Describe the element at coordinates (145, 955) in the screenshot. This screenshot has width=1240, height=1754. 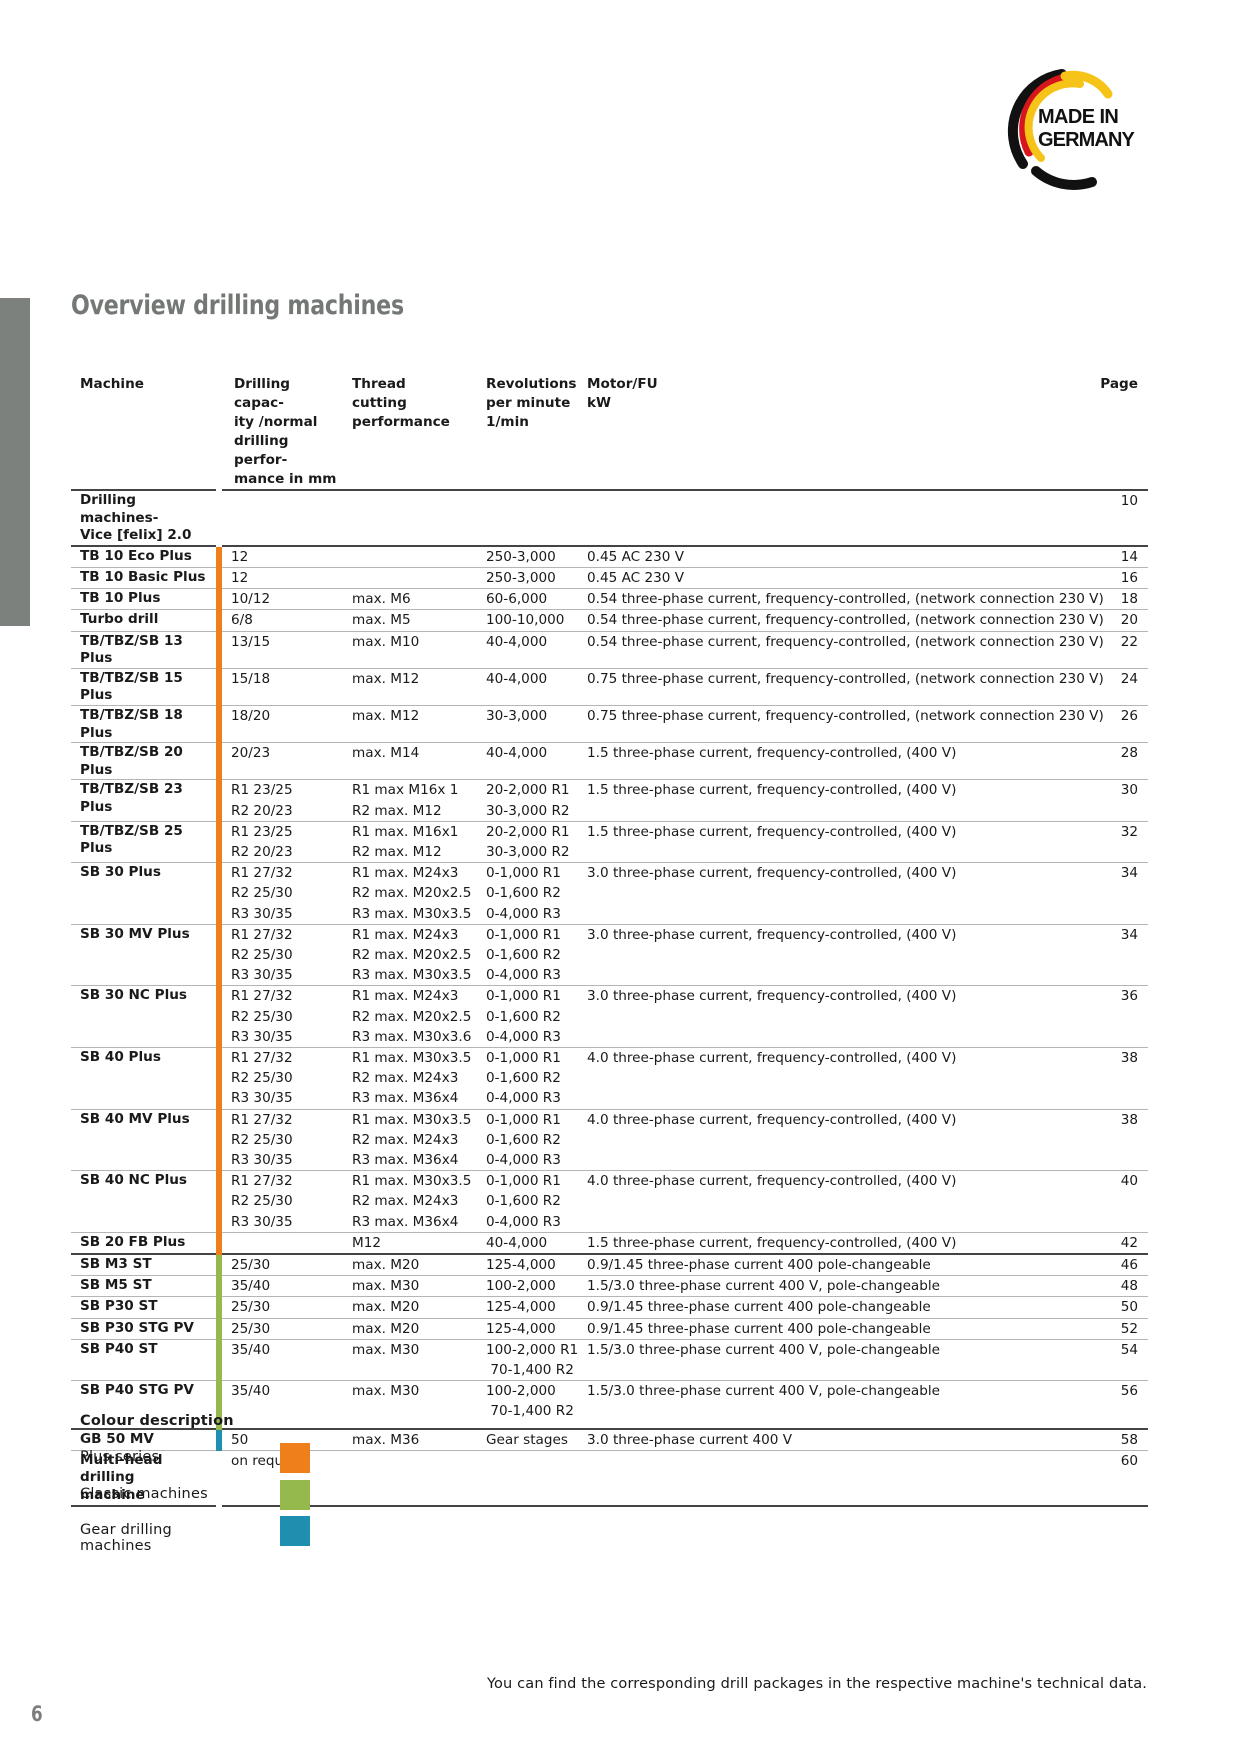
I see `cell-machine: SB 30 MV Plus` at that location.